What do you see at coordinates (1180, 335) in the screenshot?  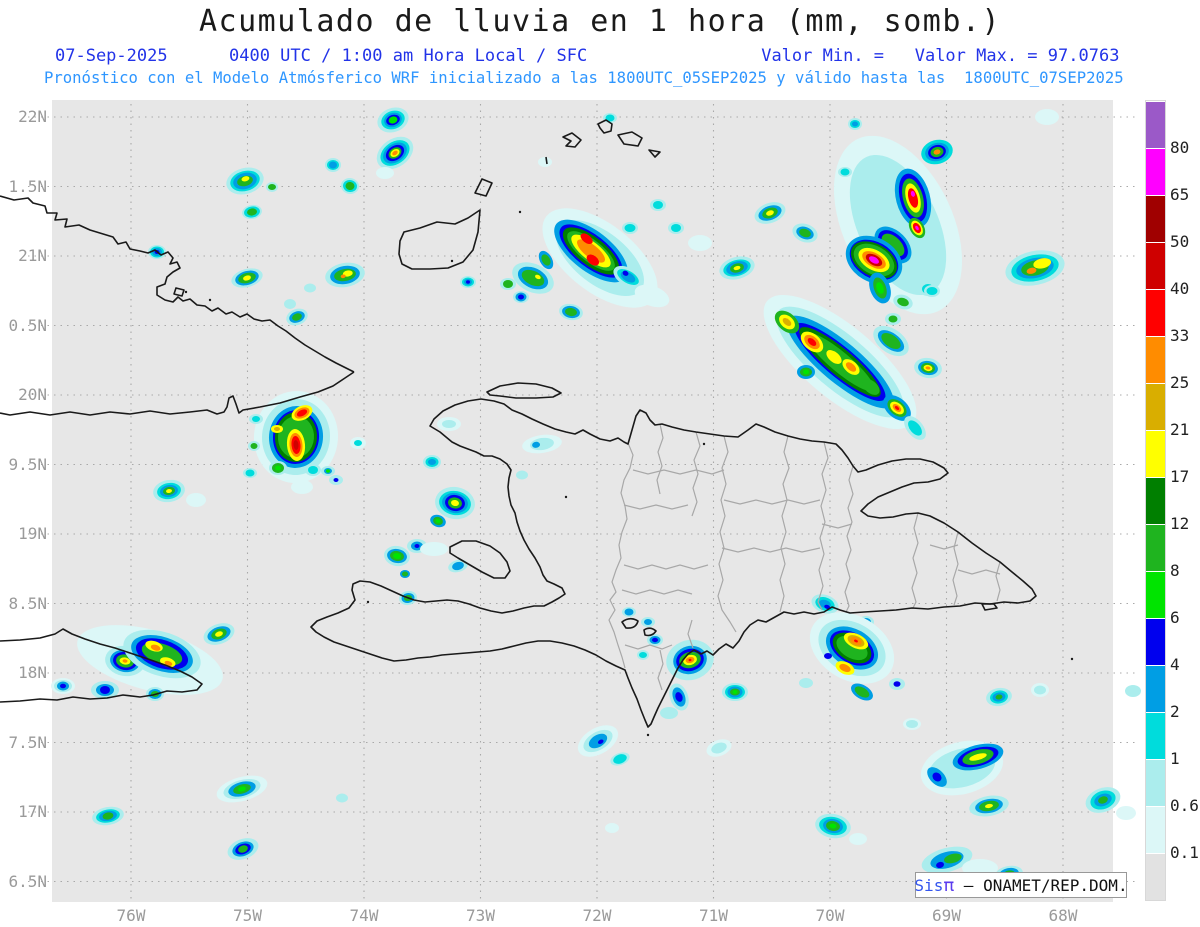 I see `colorbar-tick-label: 33` at bounding box center [1180, 335].